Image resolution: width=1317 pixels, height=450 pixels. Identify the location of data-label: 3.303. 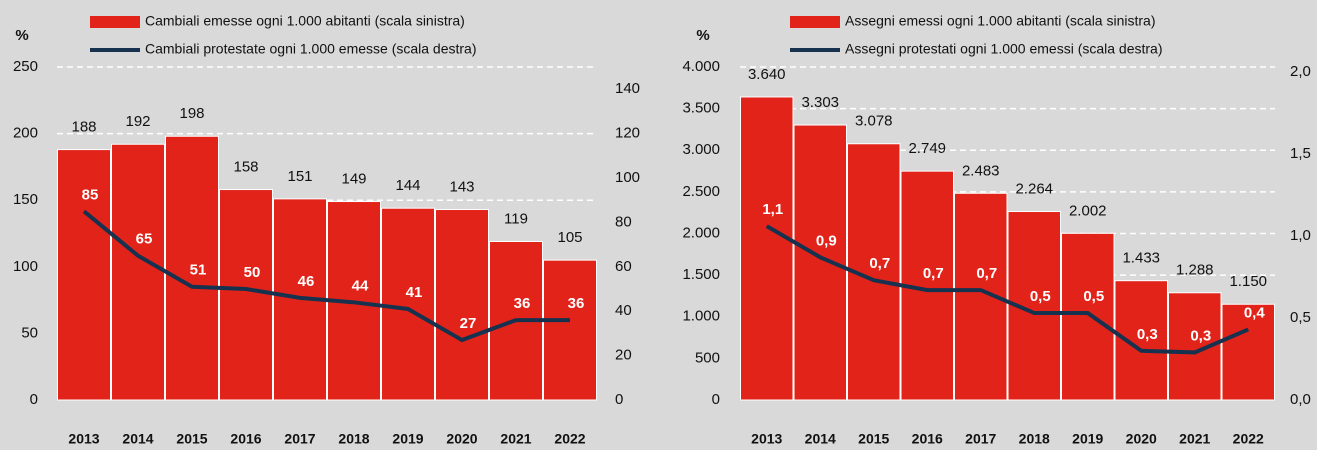
(820, 102).